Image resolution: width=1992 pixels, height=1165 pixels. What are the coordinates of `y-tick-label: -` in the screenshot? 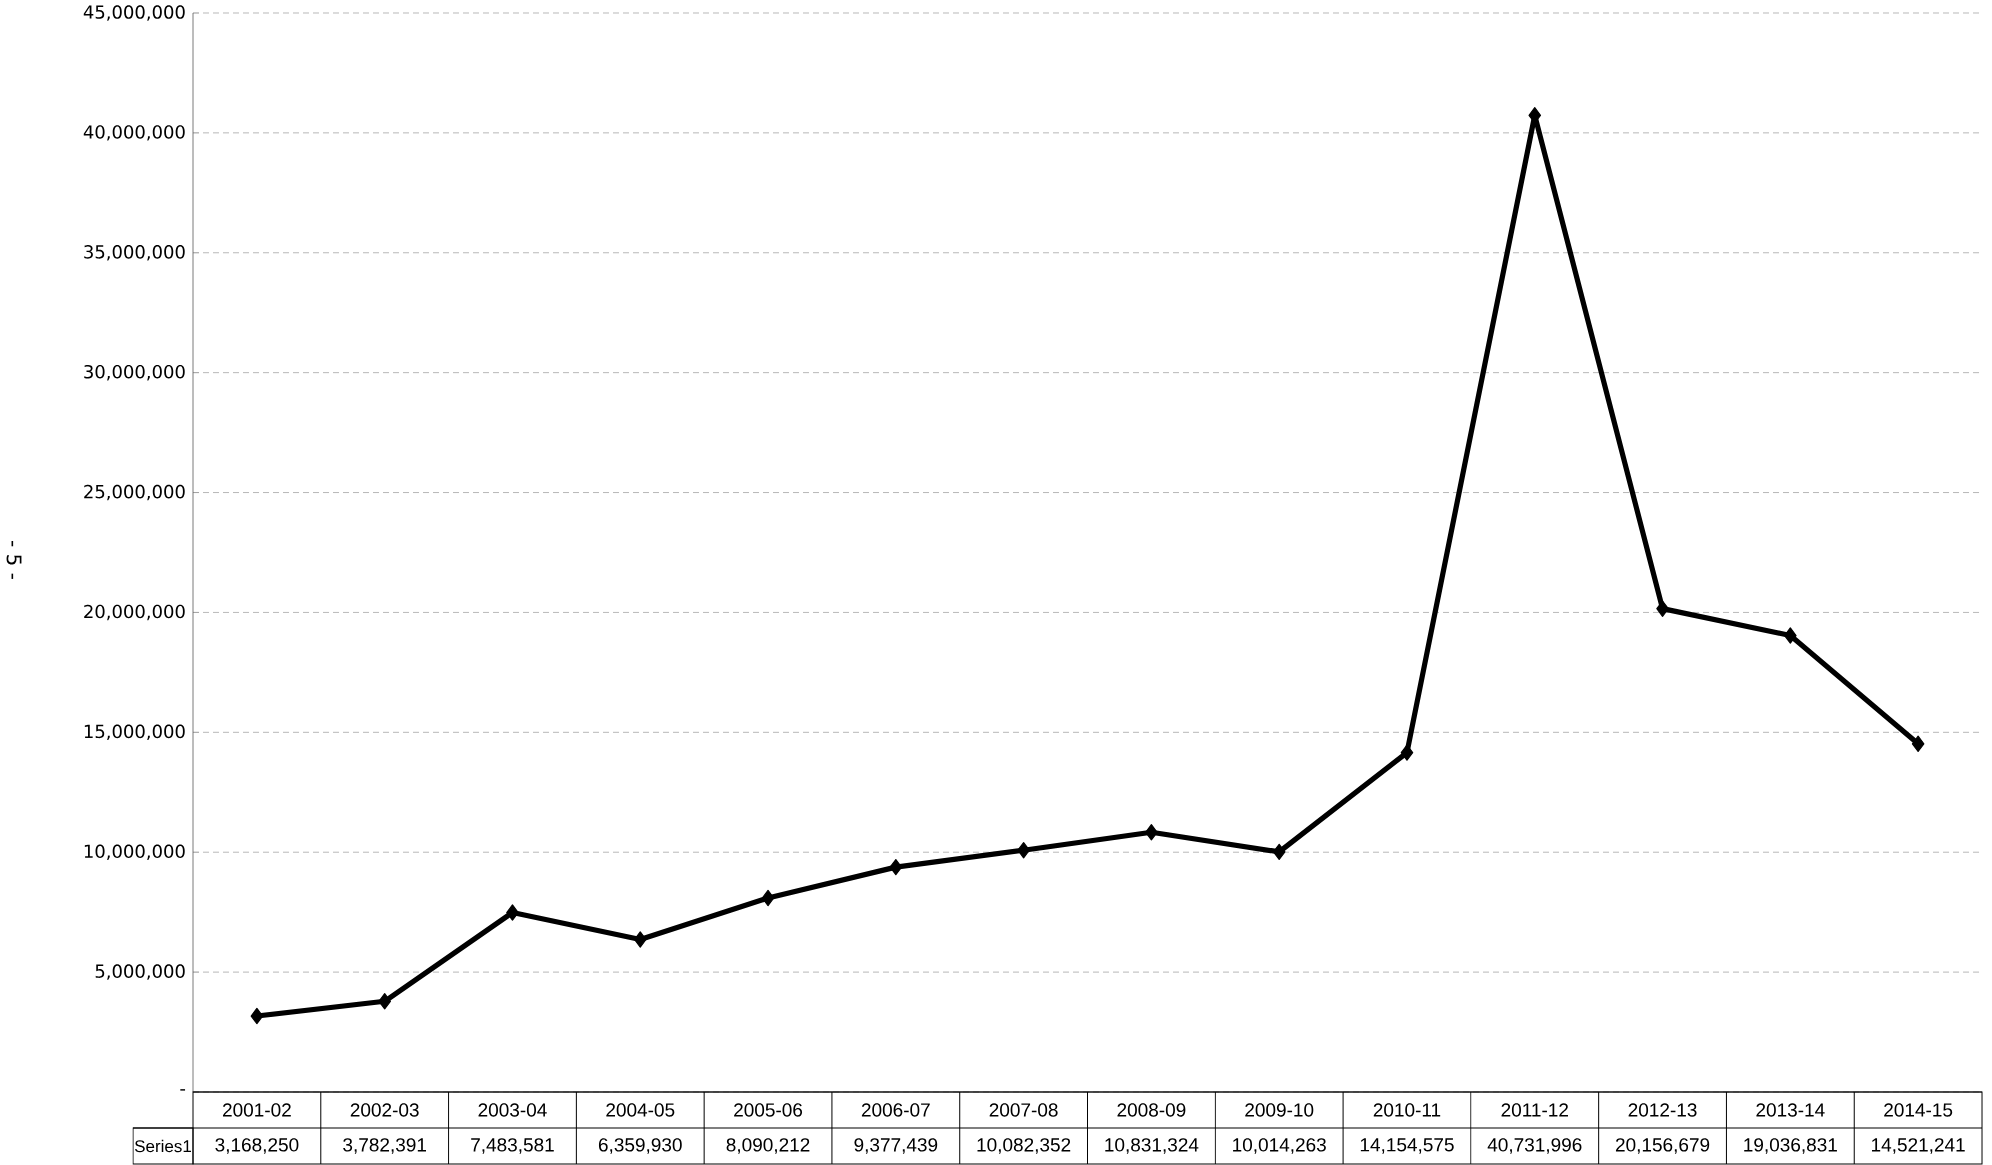 It's located at (183, 1090).